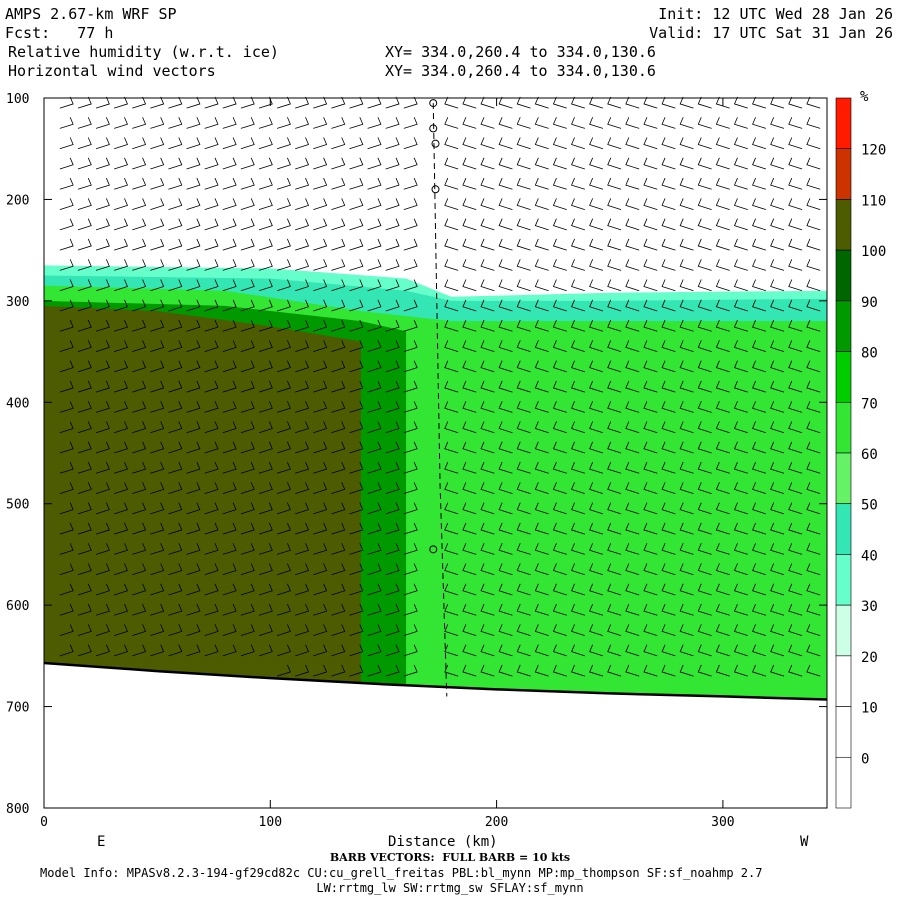 This screenshot has height=900, width=900. Describe the element at coordinates (91, 14) in the screenshot. I see `model-title: AMPS 2.67-km WRF SP` at that location.